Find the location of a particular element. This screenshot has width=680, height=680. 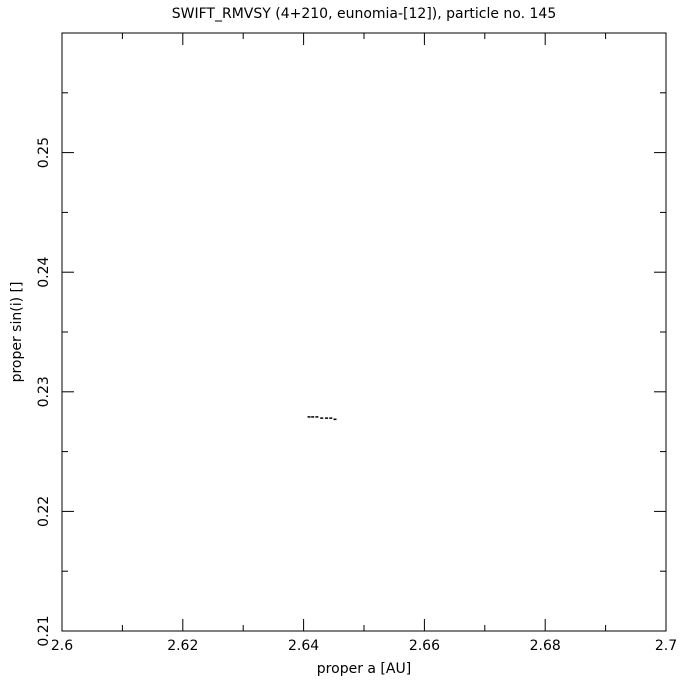

y-tick-label: 0.22 is located at coordinates (44, 511).